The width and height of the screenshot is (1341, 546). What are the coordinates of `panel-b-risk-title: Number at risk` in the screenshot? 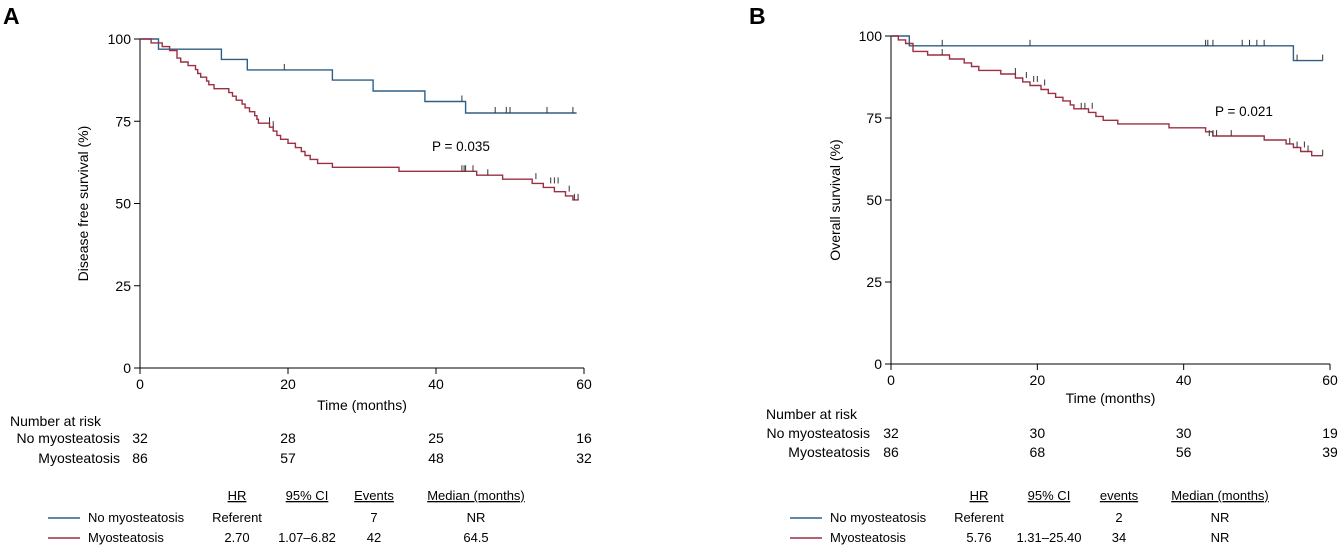 It's located at (812, 414).